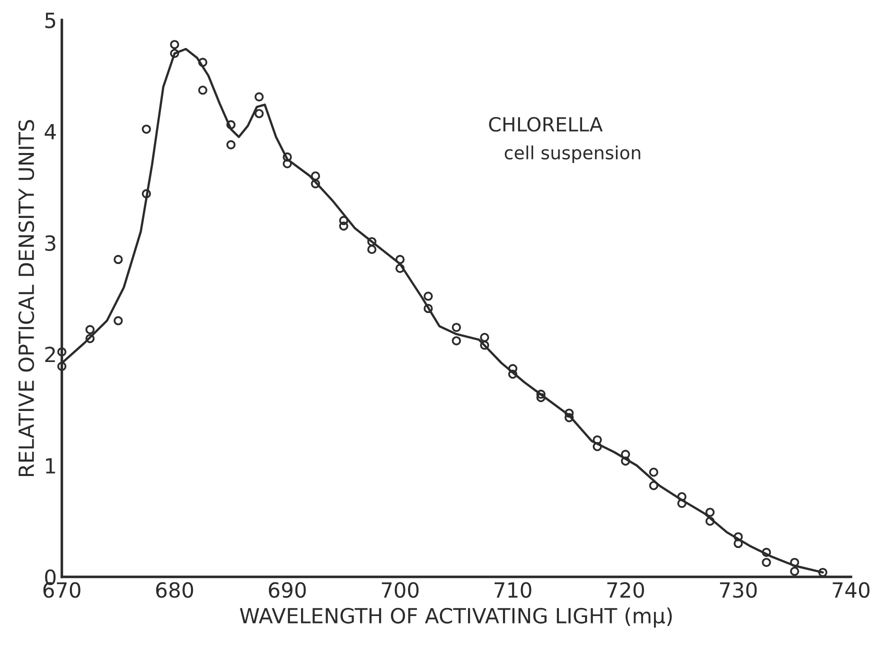  What do you see at coordinates (50, 354) in the screenshot?
I see `y-tick-label: 2` at bounding box center [50, 354].